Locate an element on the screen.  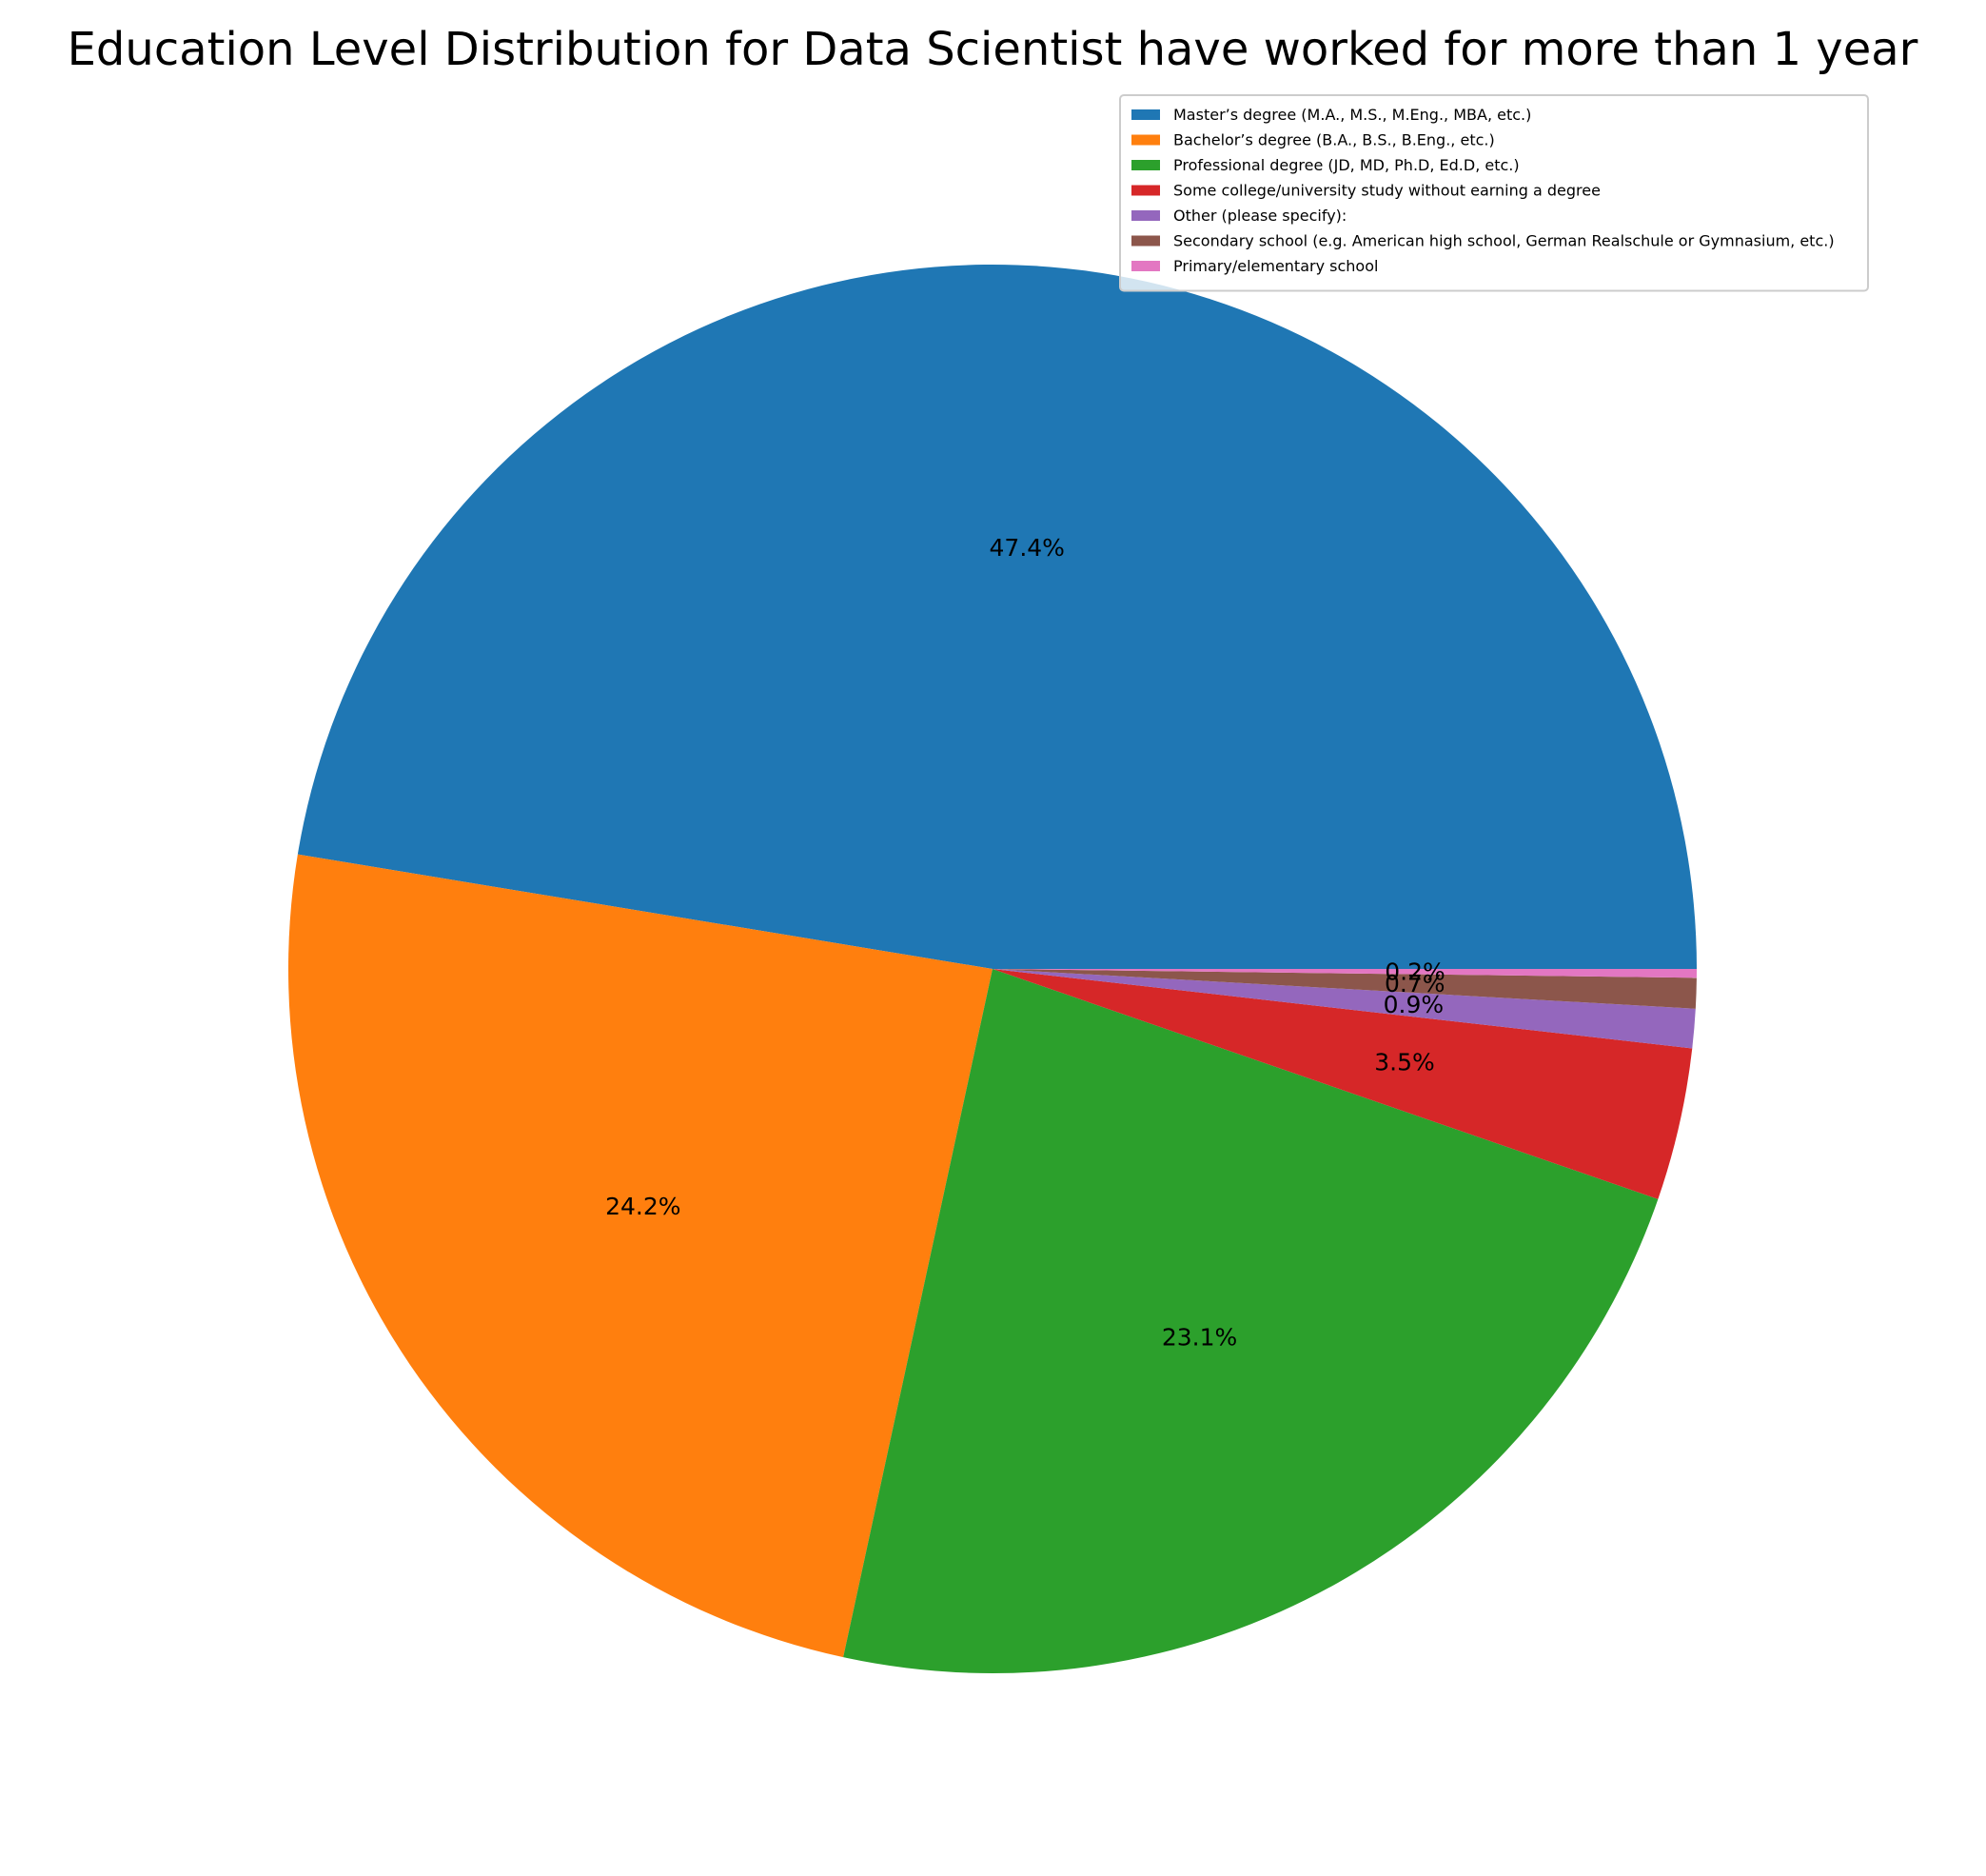
pie-slice-label-6: 0.7% is located at coordinates (1415, 983).